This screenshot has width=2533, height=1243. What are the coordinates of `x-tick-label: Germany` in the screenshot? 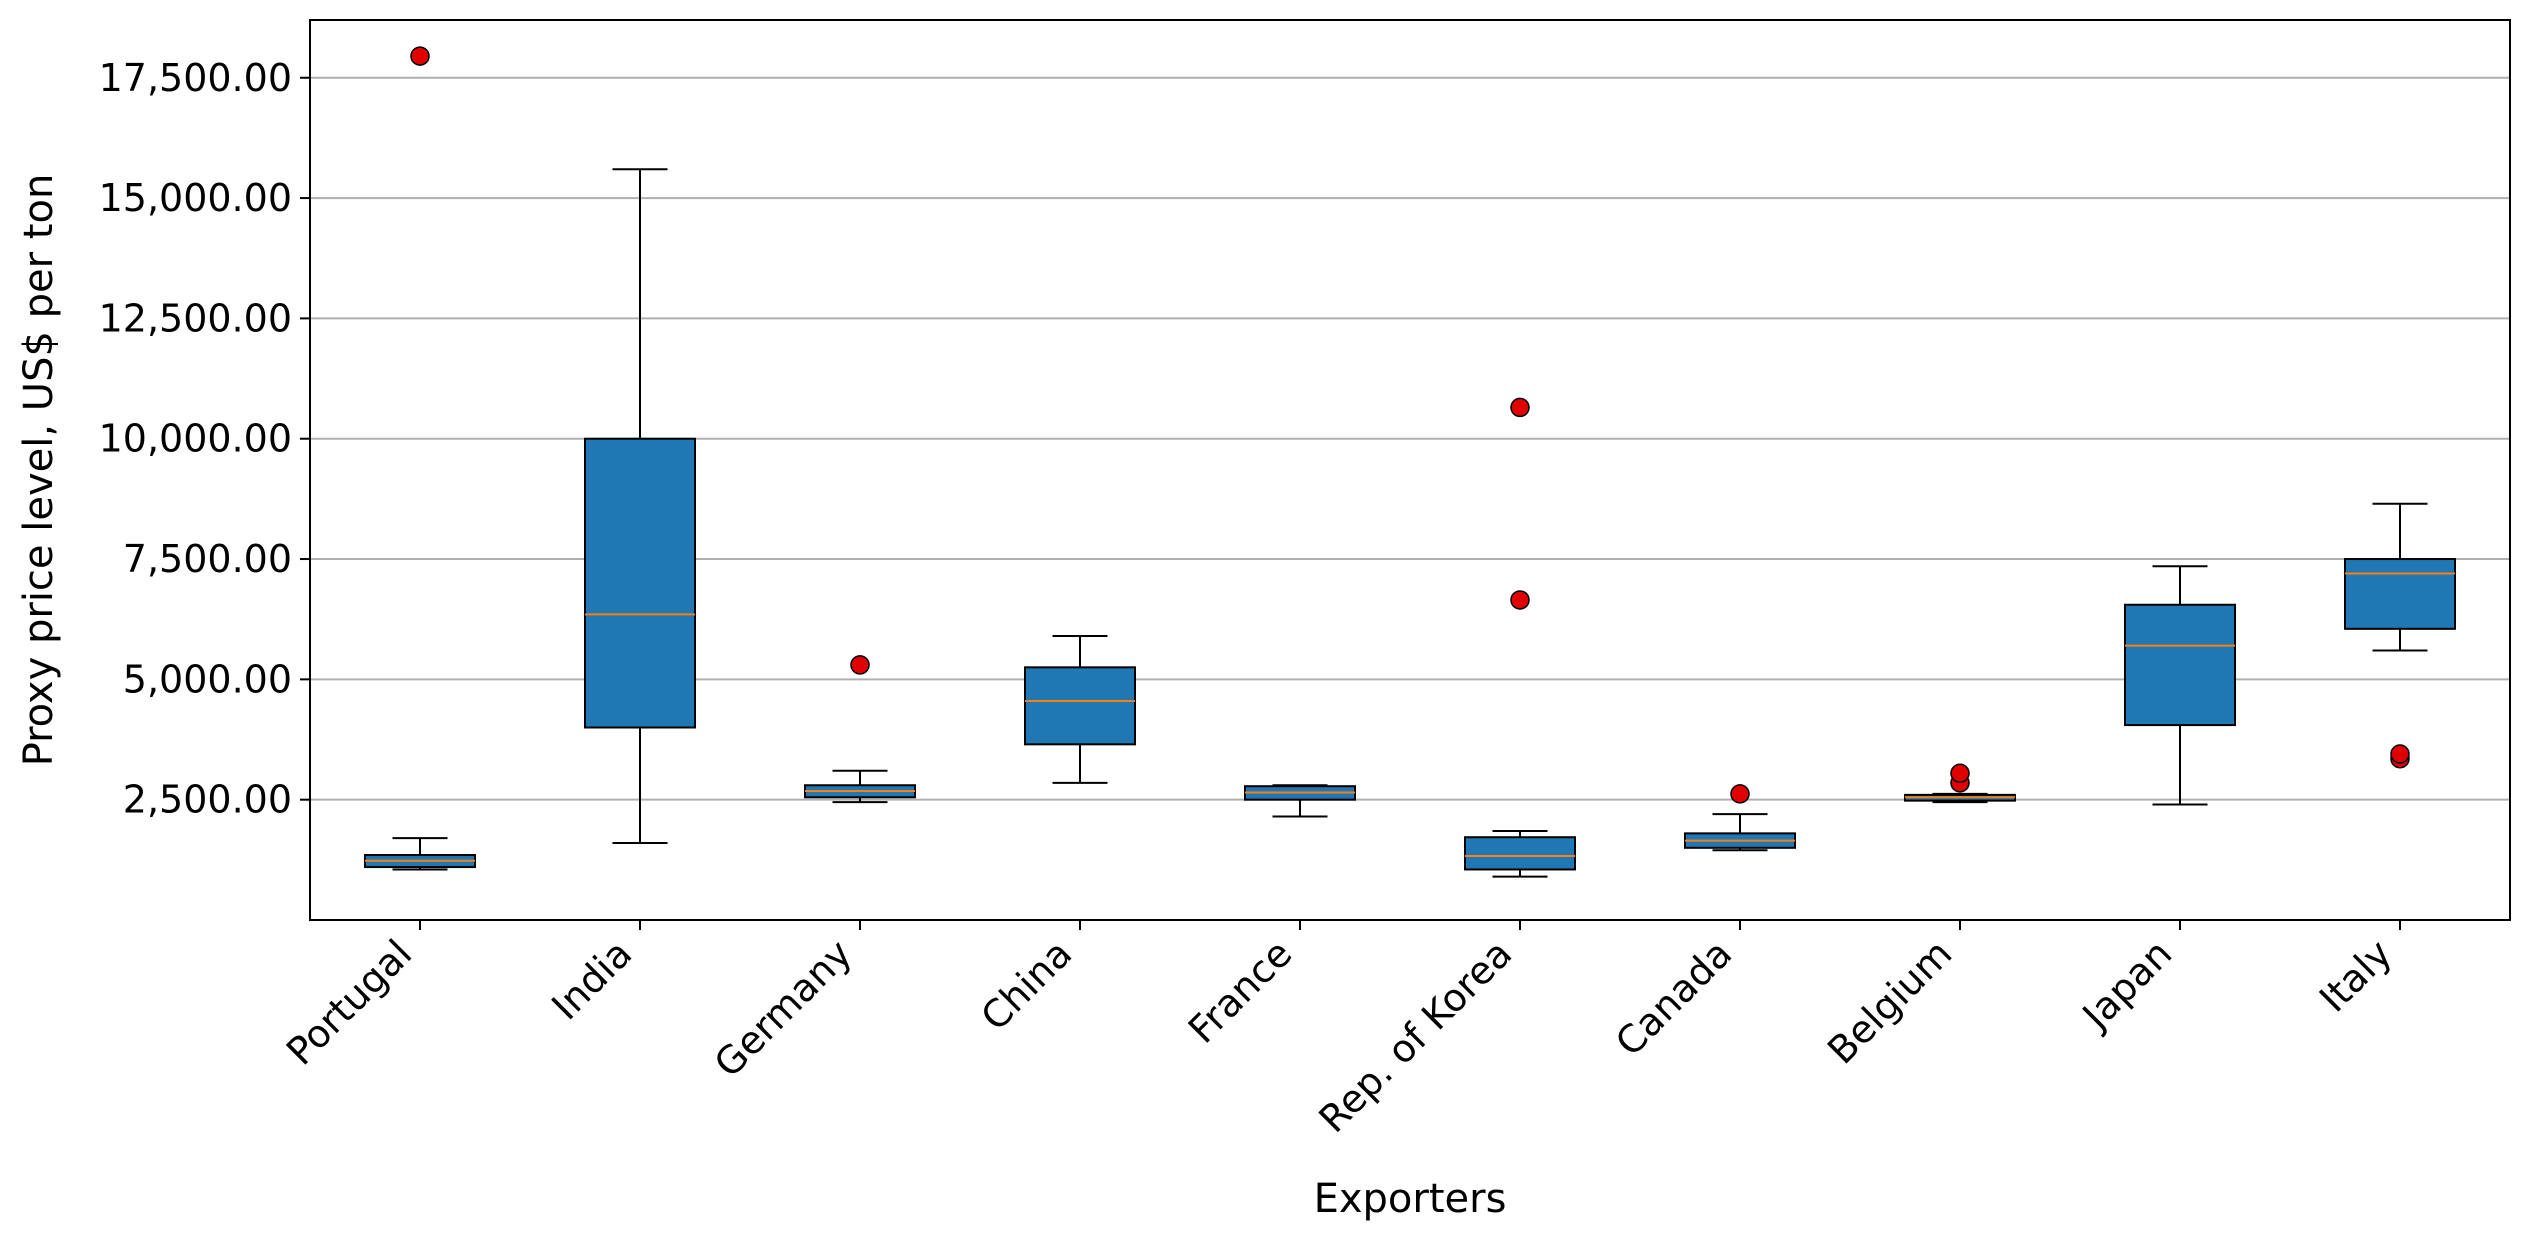 It's located at (783, 1008).